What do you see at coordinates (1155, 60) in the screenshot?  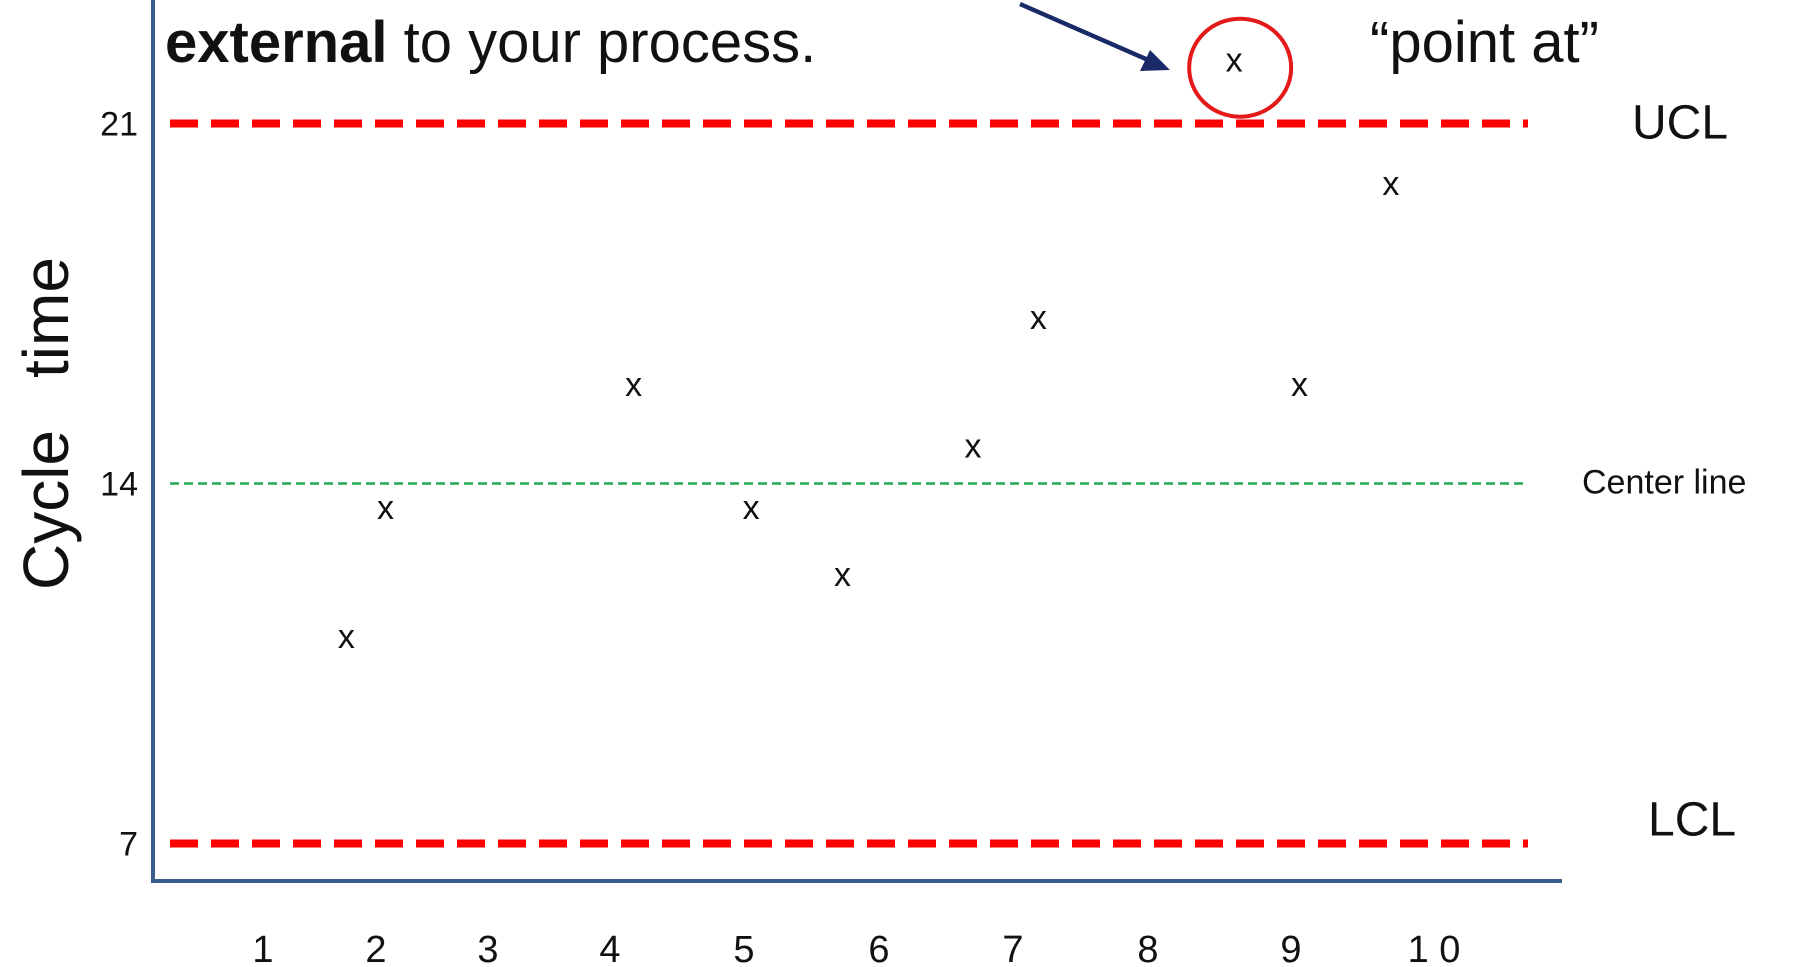 I see `pointer-arrow-head` at bounding box center [1155, 60].